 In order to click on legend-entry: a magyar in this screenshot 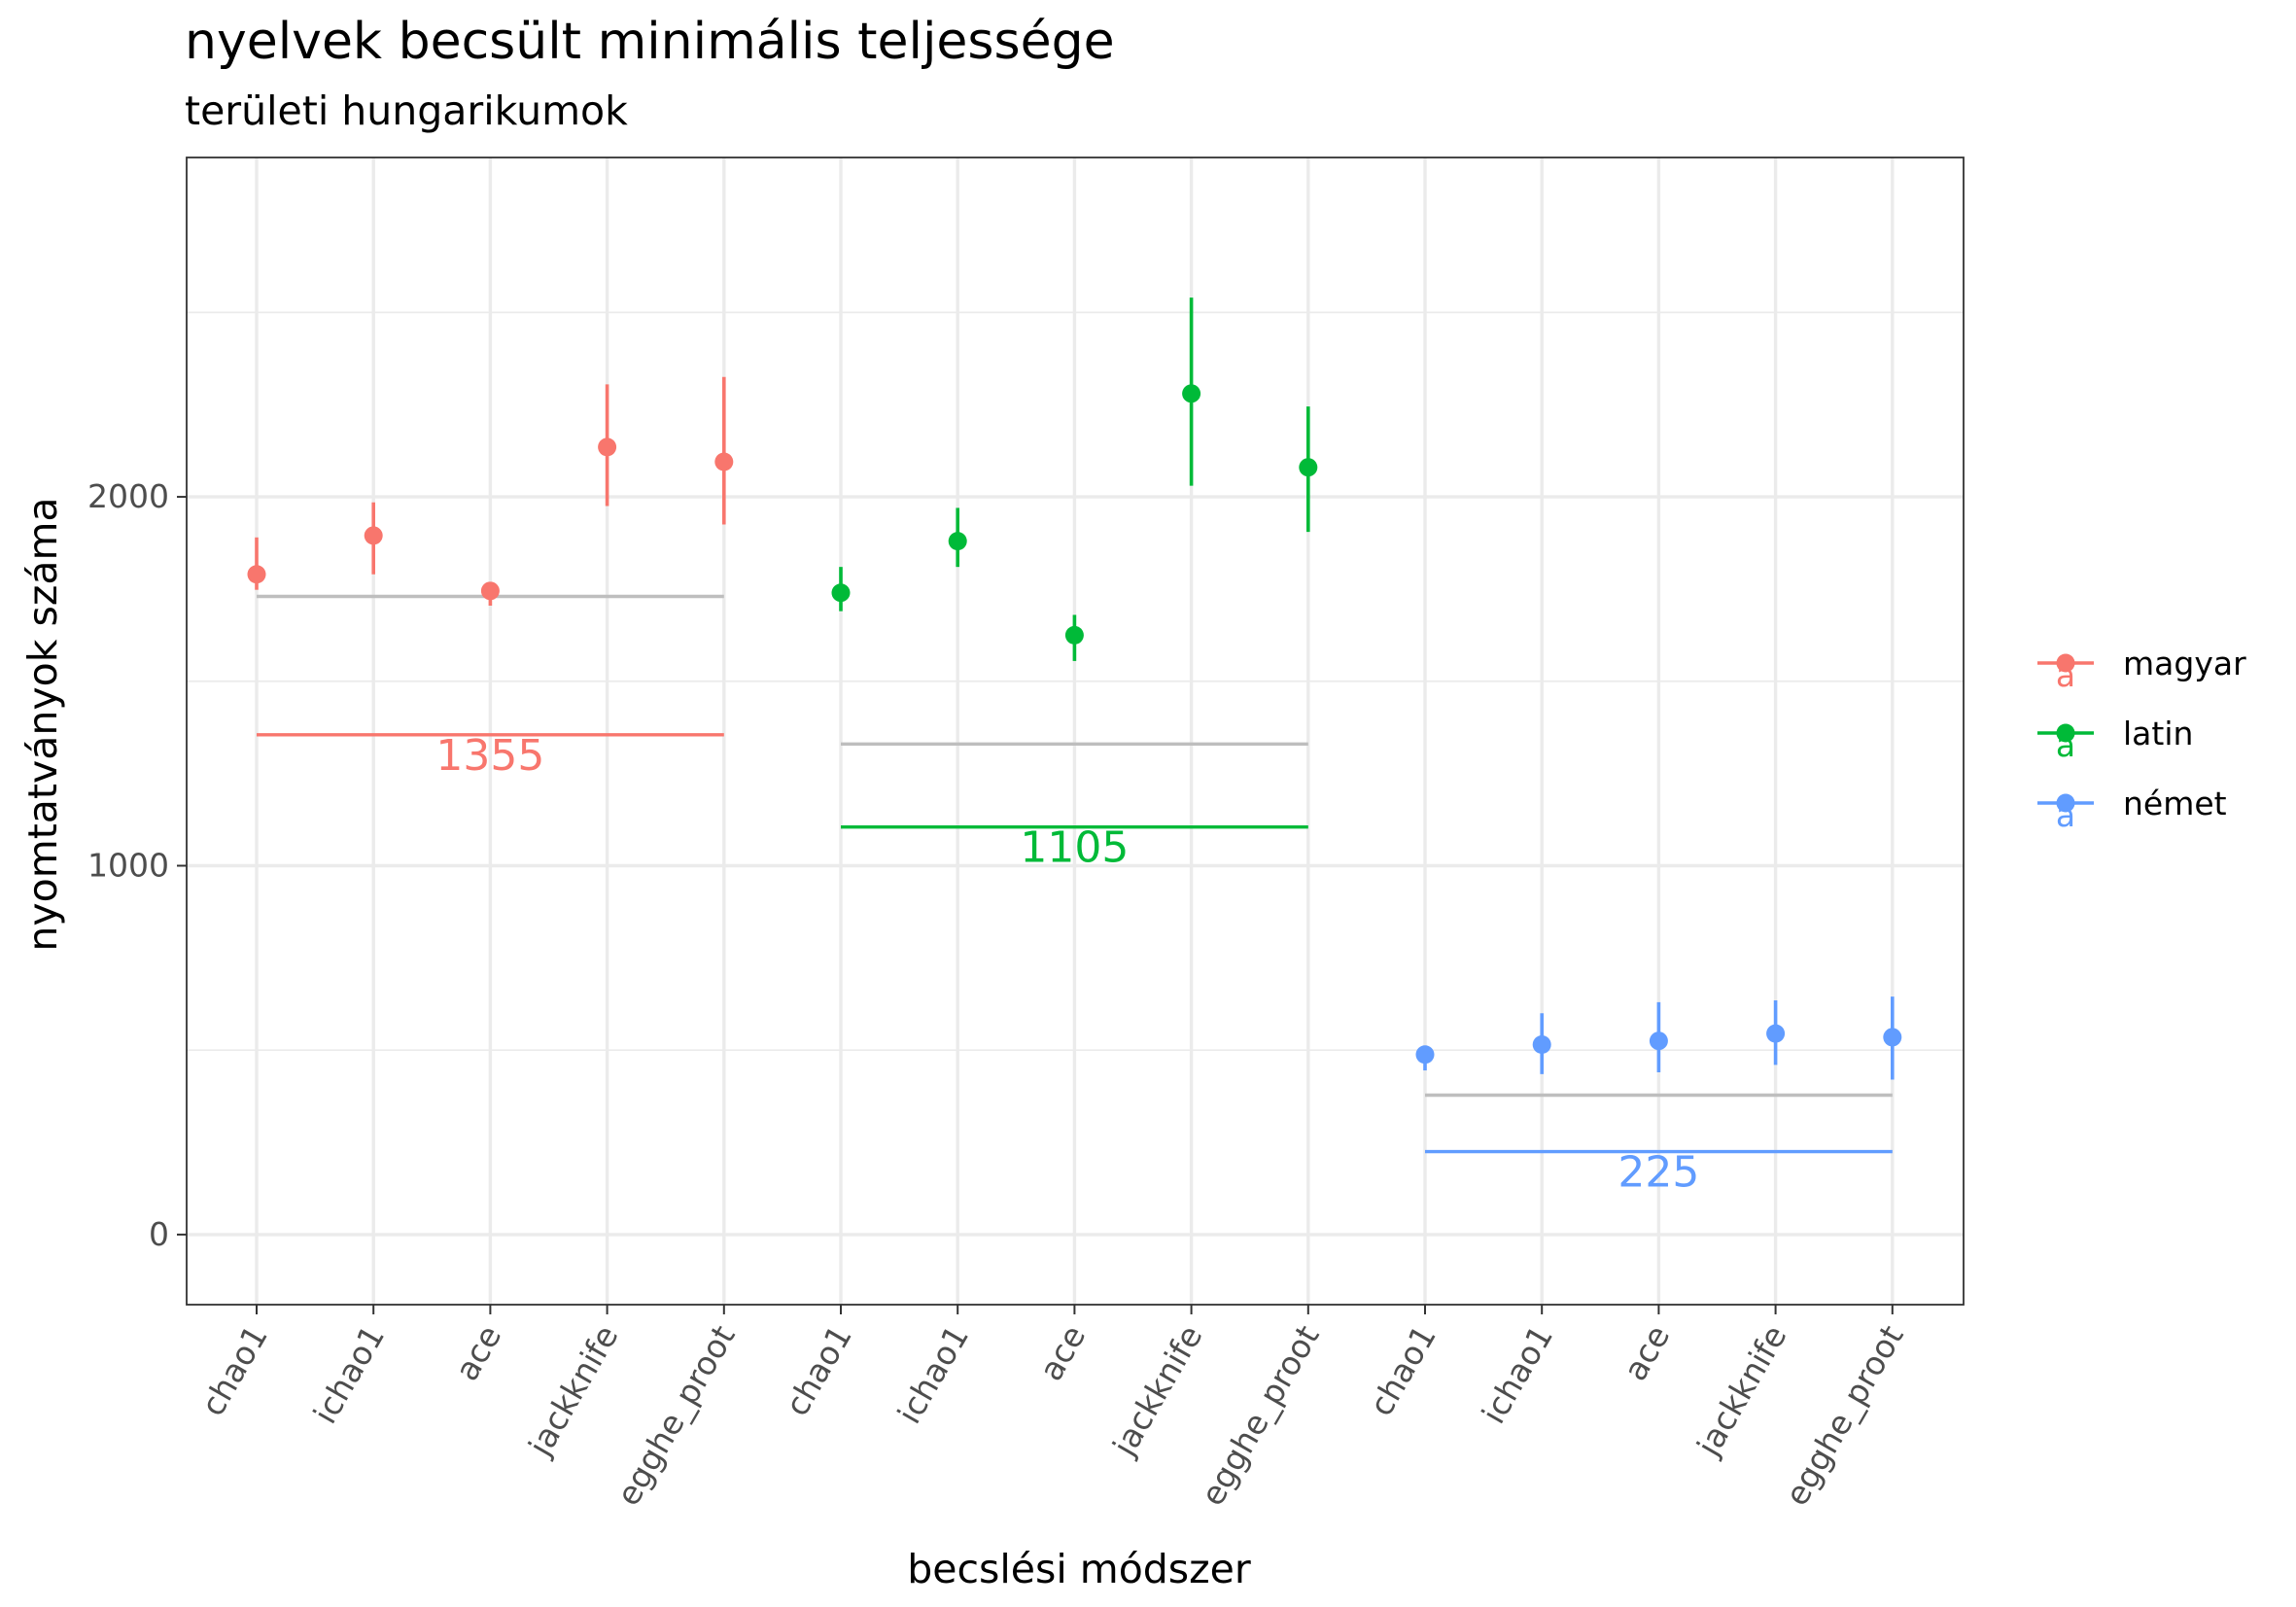, I will do `click(2141, 669)`.